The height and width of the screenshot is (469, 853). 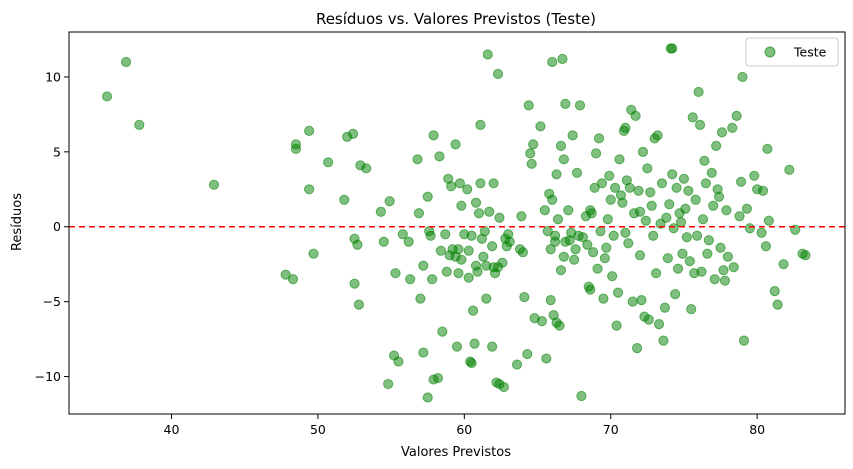 I want to click on y-tick-label--10: −10, so click(x=48, y=376).